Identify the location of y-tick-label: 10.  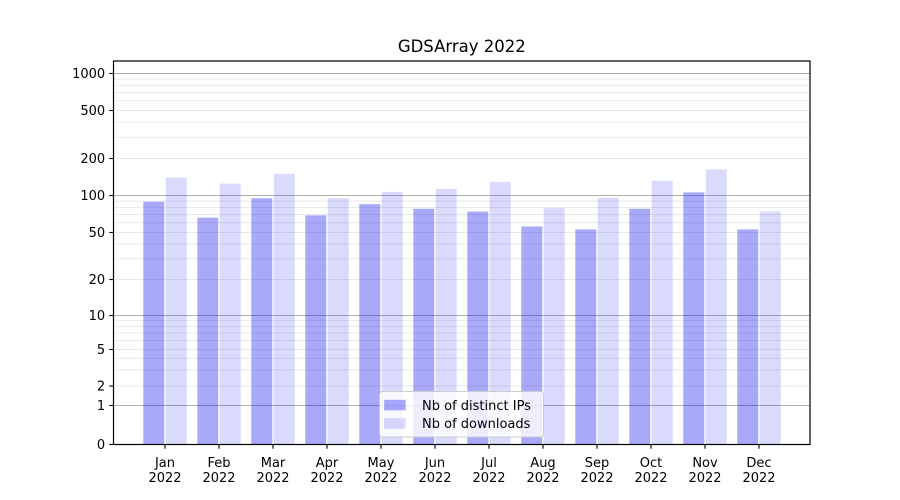
(97, 316).